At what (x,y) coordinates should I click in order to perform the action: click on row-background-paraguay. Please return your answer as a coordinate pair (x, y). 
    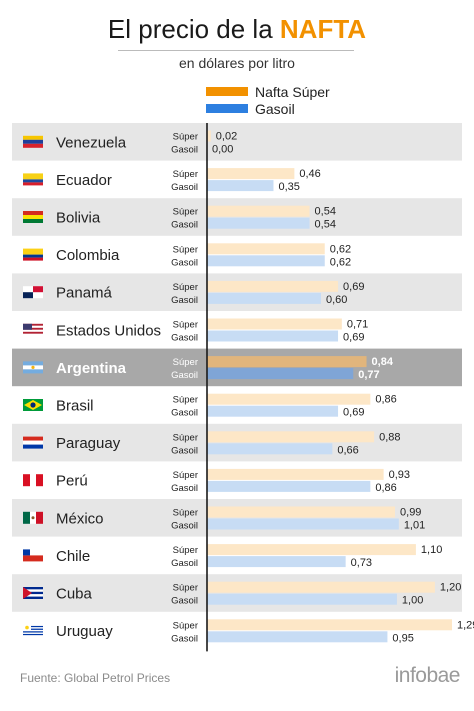
    Looking at the image, I should click on (237, 442).